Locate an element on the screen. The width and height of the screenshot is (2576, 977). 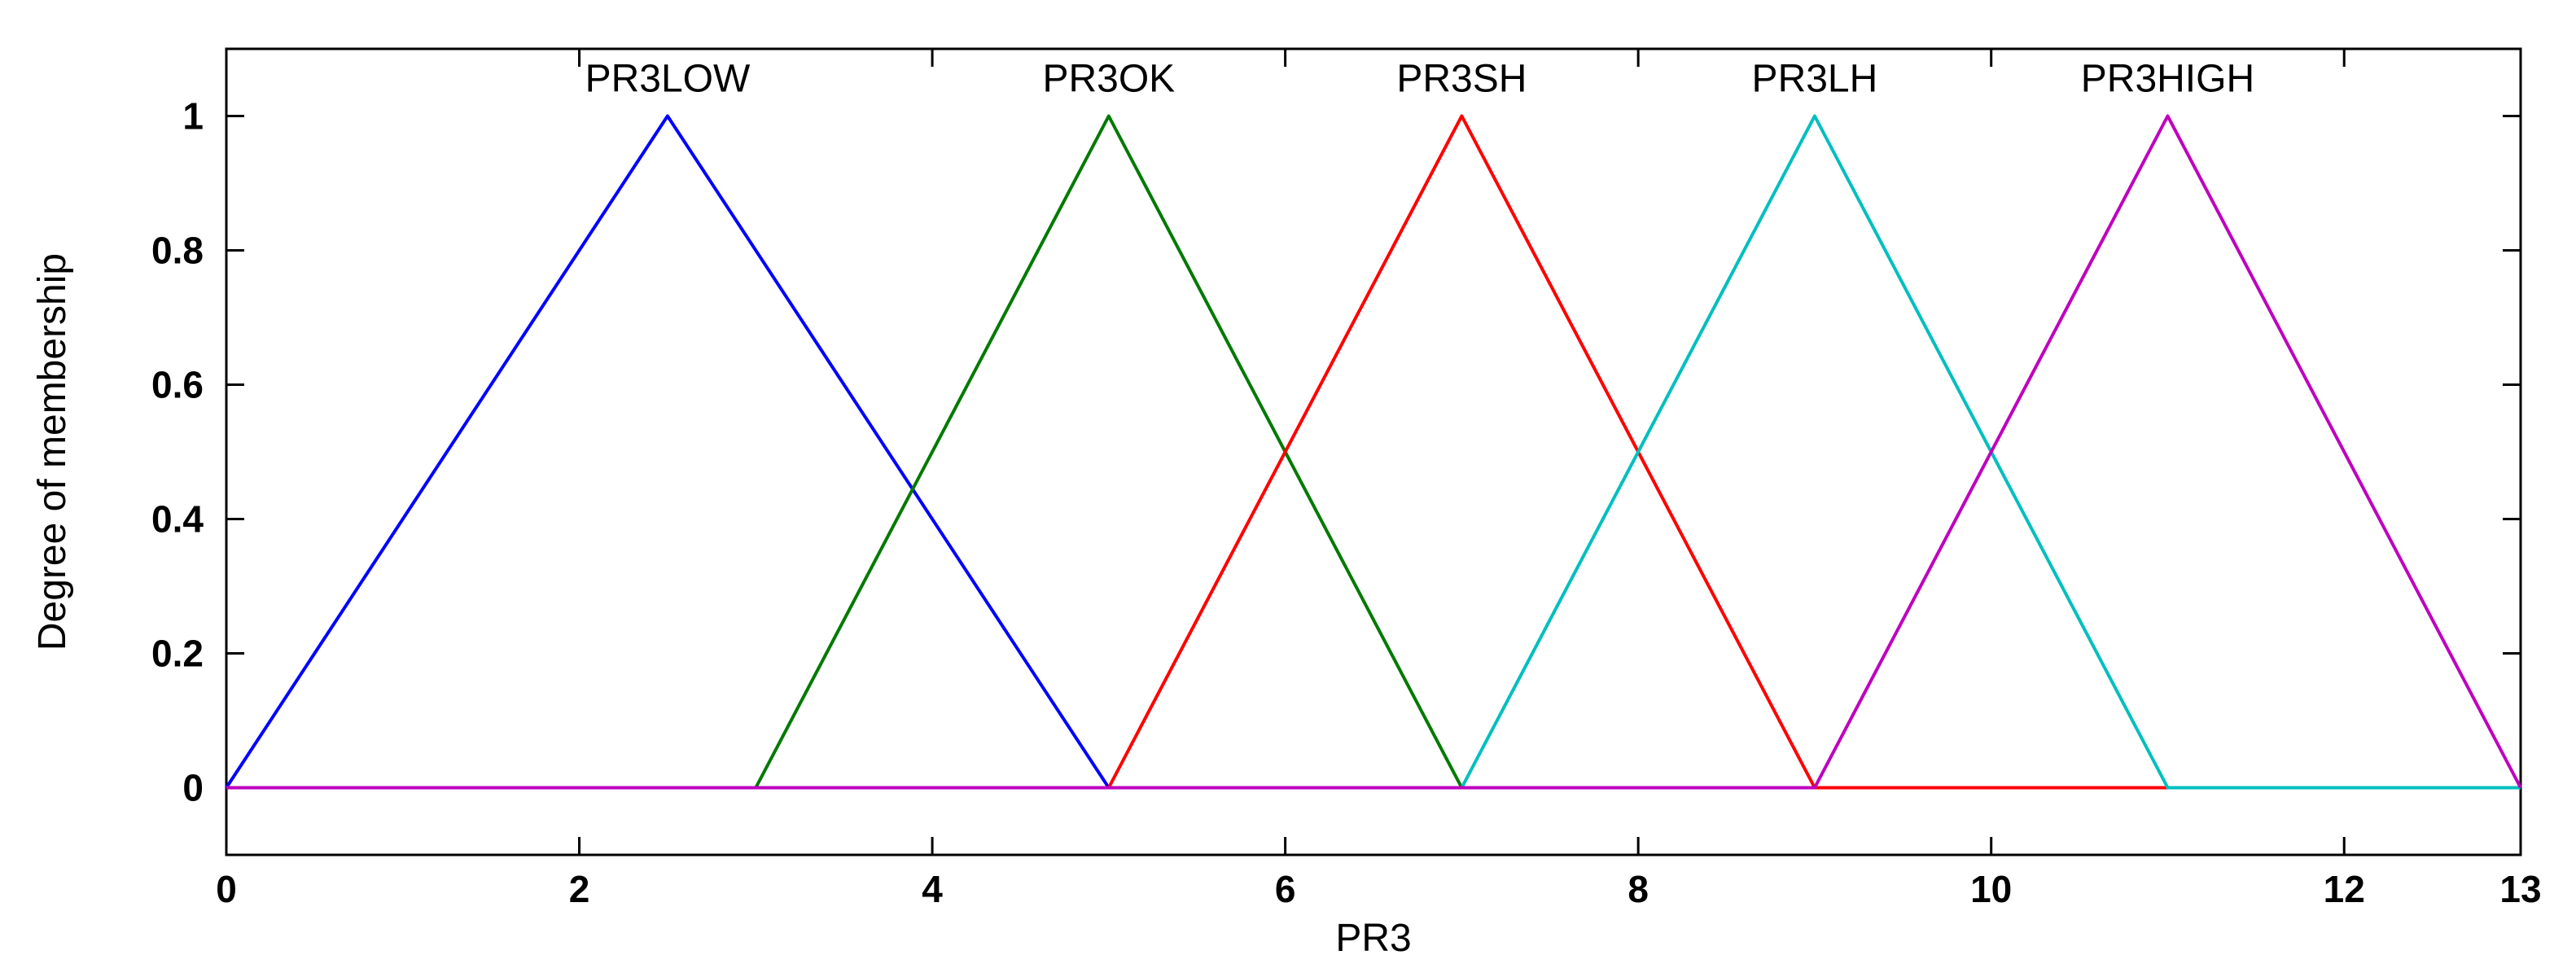
mf-label-pr3lh: PR3LH is located at coordinates (1815, 79).